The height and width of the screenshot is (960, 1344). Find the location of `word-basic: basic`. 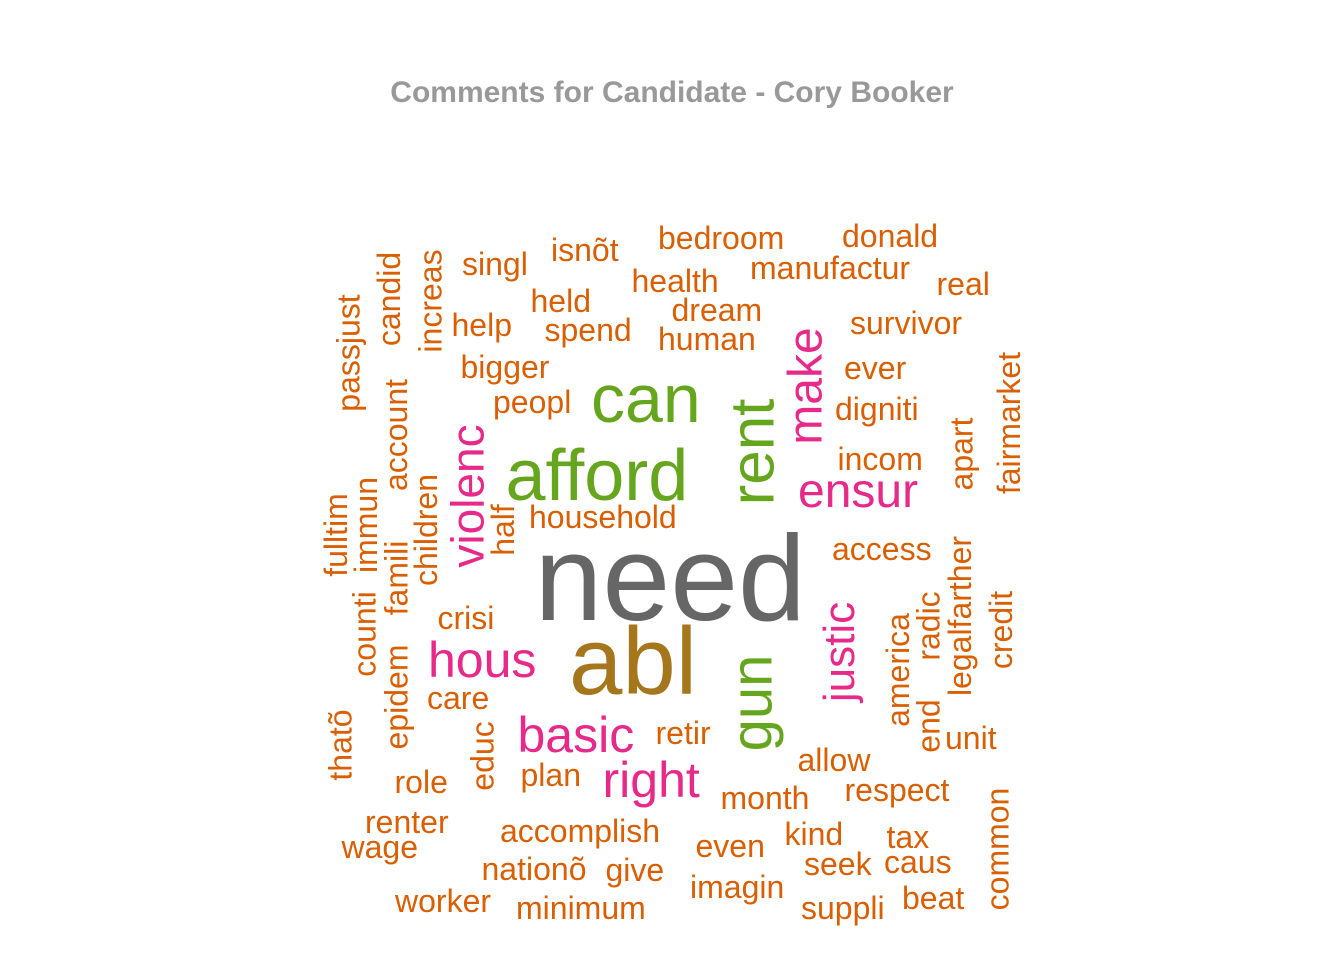

word-basic: basic is located at coordinates (576, 735).